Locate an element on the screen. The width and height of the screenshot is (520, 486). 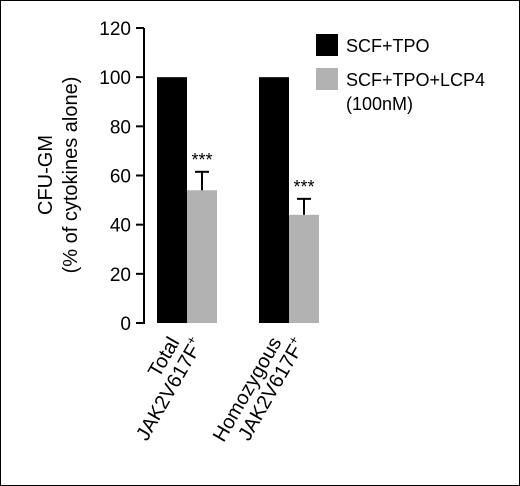
legend-label-1: SCF+TPO+LCP4 is located at coordinates (415, 80).